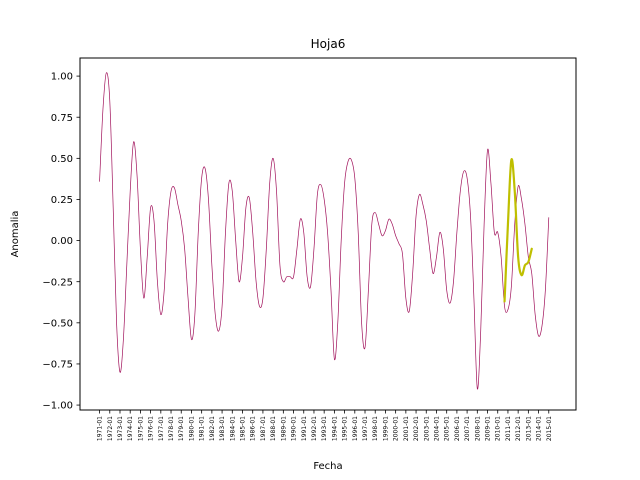 The height and width of the screenshot is (480, 640). Describe the element at coordinates (488, 428) in the screenshot. I see `x-tick-label: 2009-01` at that location.